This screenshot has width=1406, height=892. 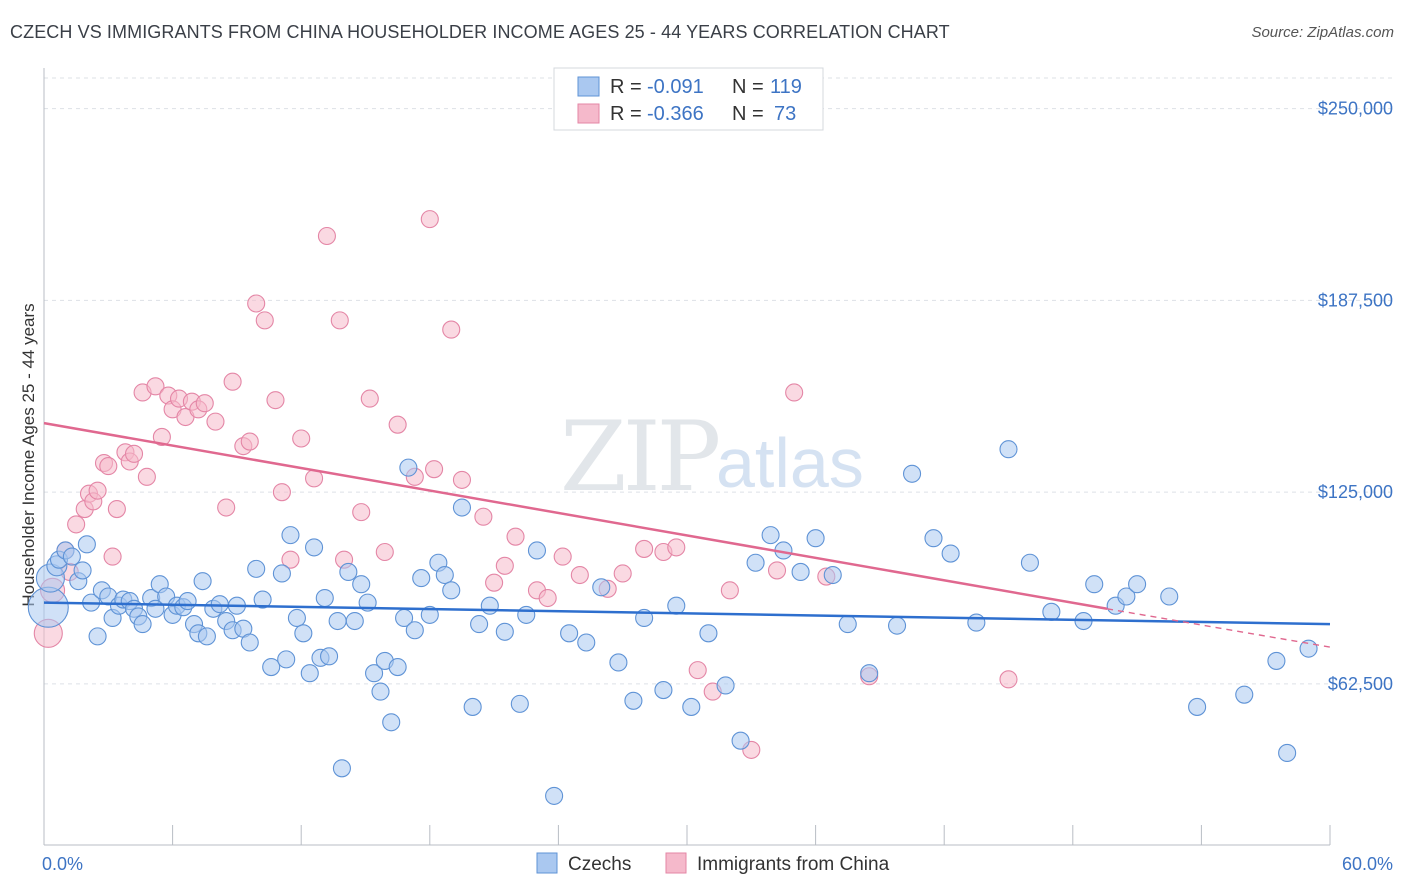 I want to click on source-credit: Source: ZipAtlas.com, so click(x=1322, y=32).